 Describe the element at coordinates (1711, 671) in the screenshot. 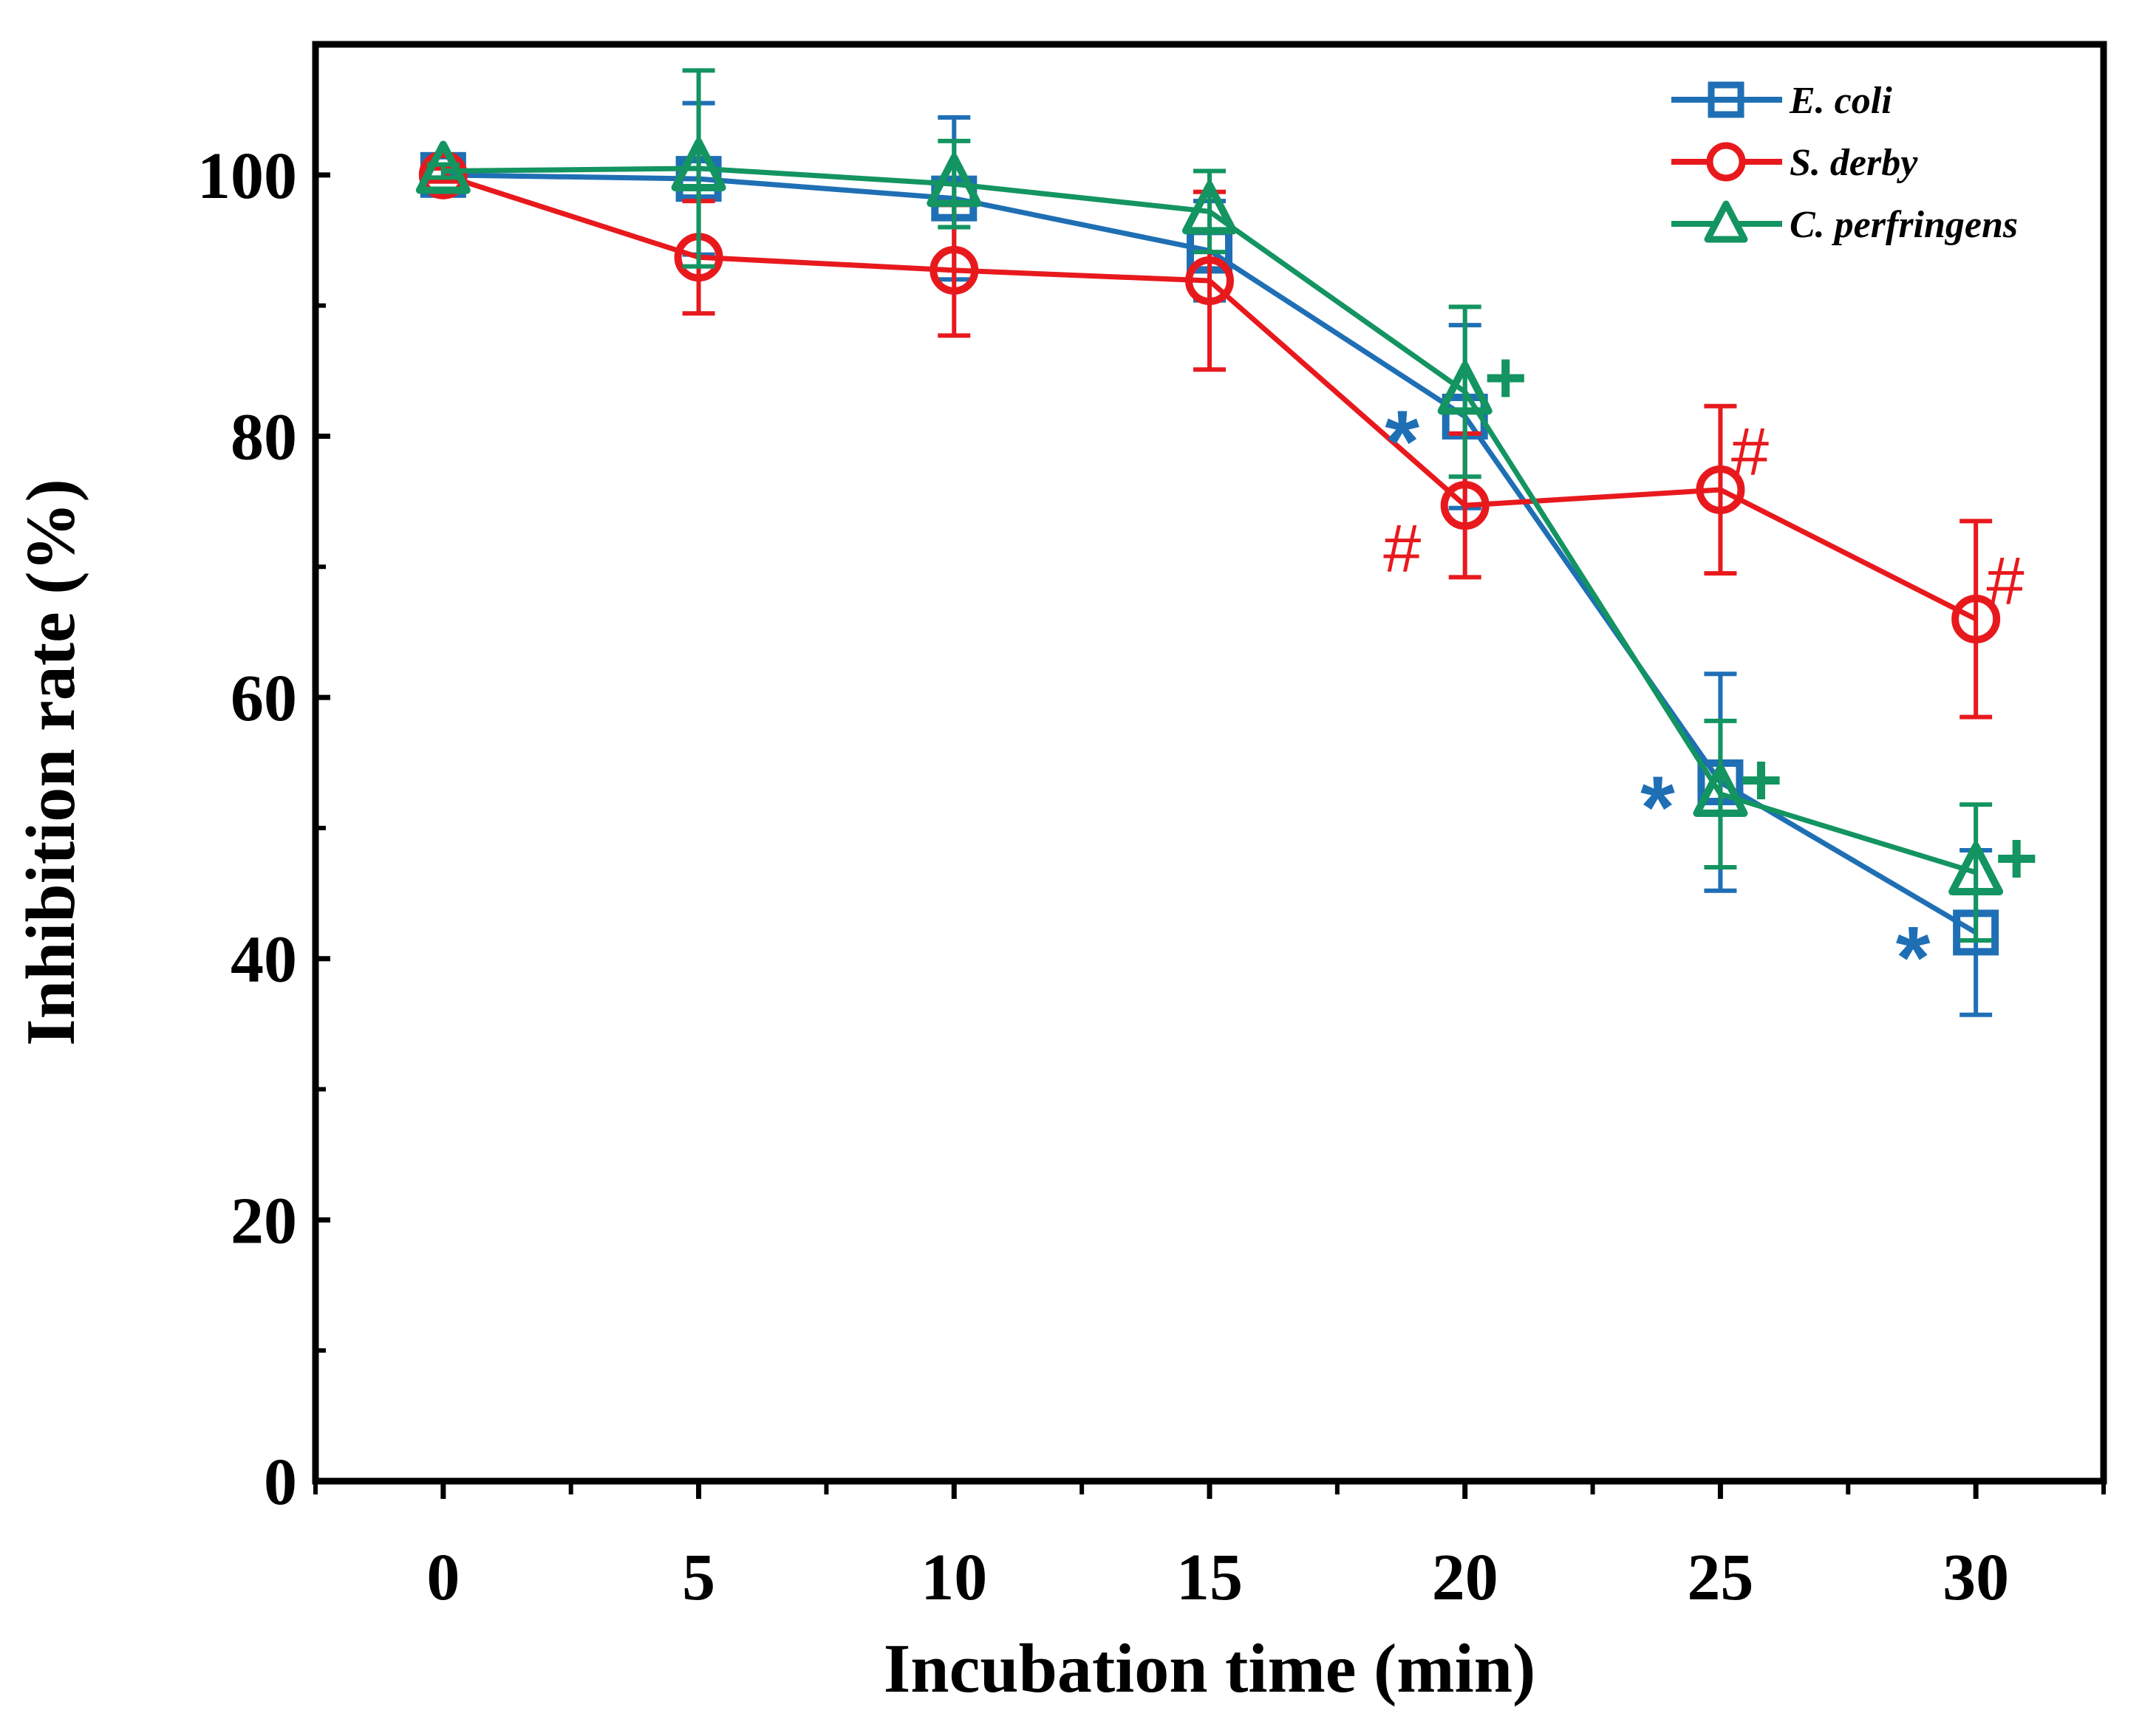

I see `annotation-layer: * * * # # # + + +` at that location.